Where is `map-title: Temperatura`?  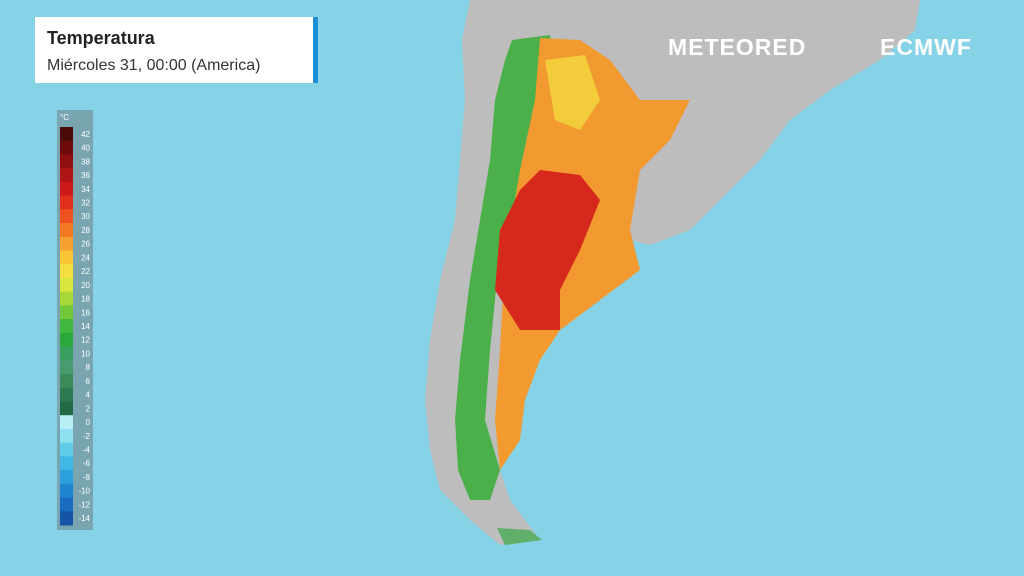
map-title: Temperatura is located at coordinates (101, 38).